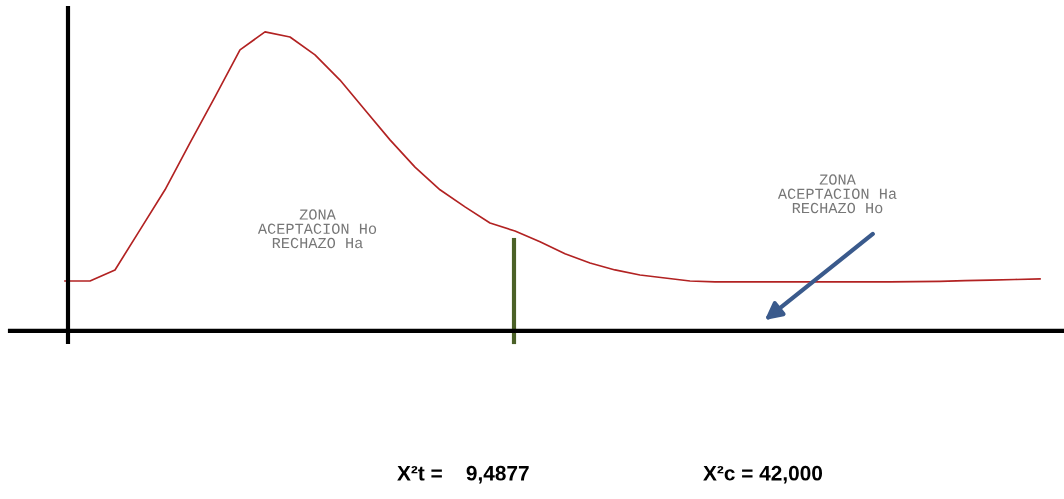  I want to click on text: X²c = 42,000, so click(763, 474).